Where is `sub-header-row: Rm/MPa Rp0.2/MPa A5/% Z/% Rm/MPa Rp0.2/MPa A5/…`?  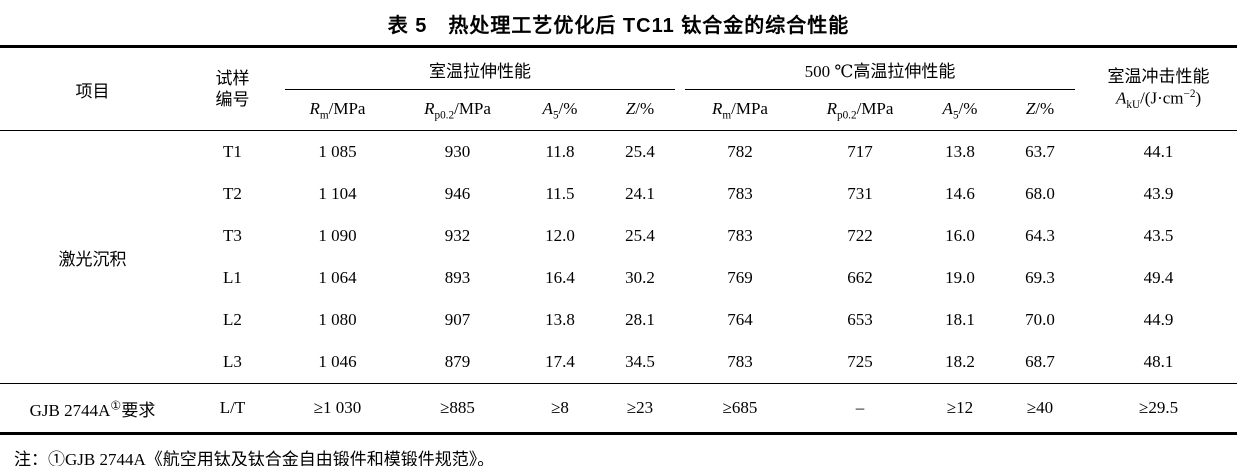
sub-header-row: Rm/MPa Rp0.2/MPa A5/% Z/% Rm/MPa Rp0.2/MPa A5/… is located at coordinates (618, 110).